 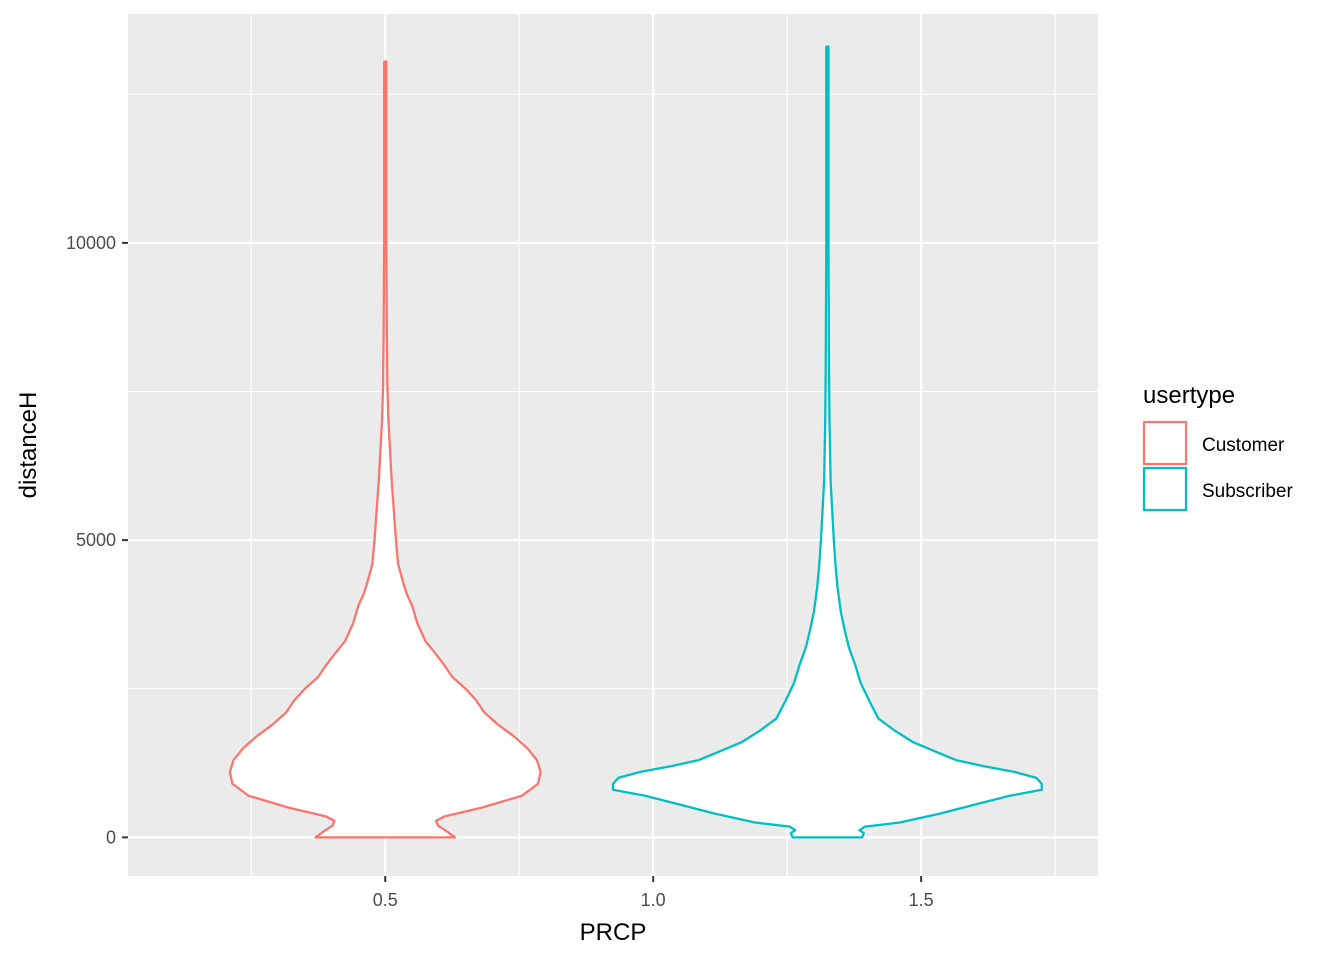 I want to click on x-tick-label: 1.5, so click(x=921, y=900).